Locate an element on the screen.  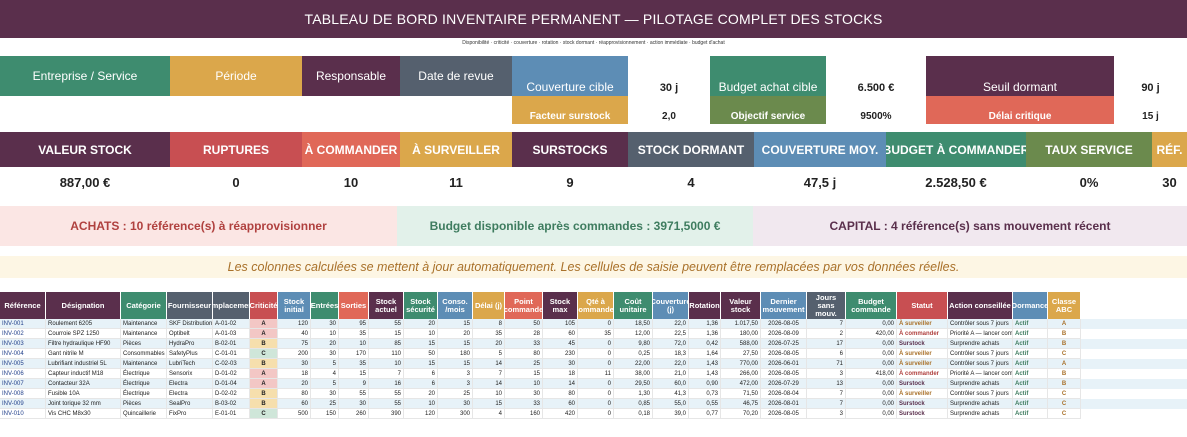
column-header: Criticité is located at coordinates (264, 305).